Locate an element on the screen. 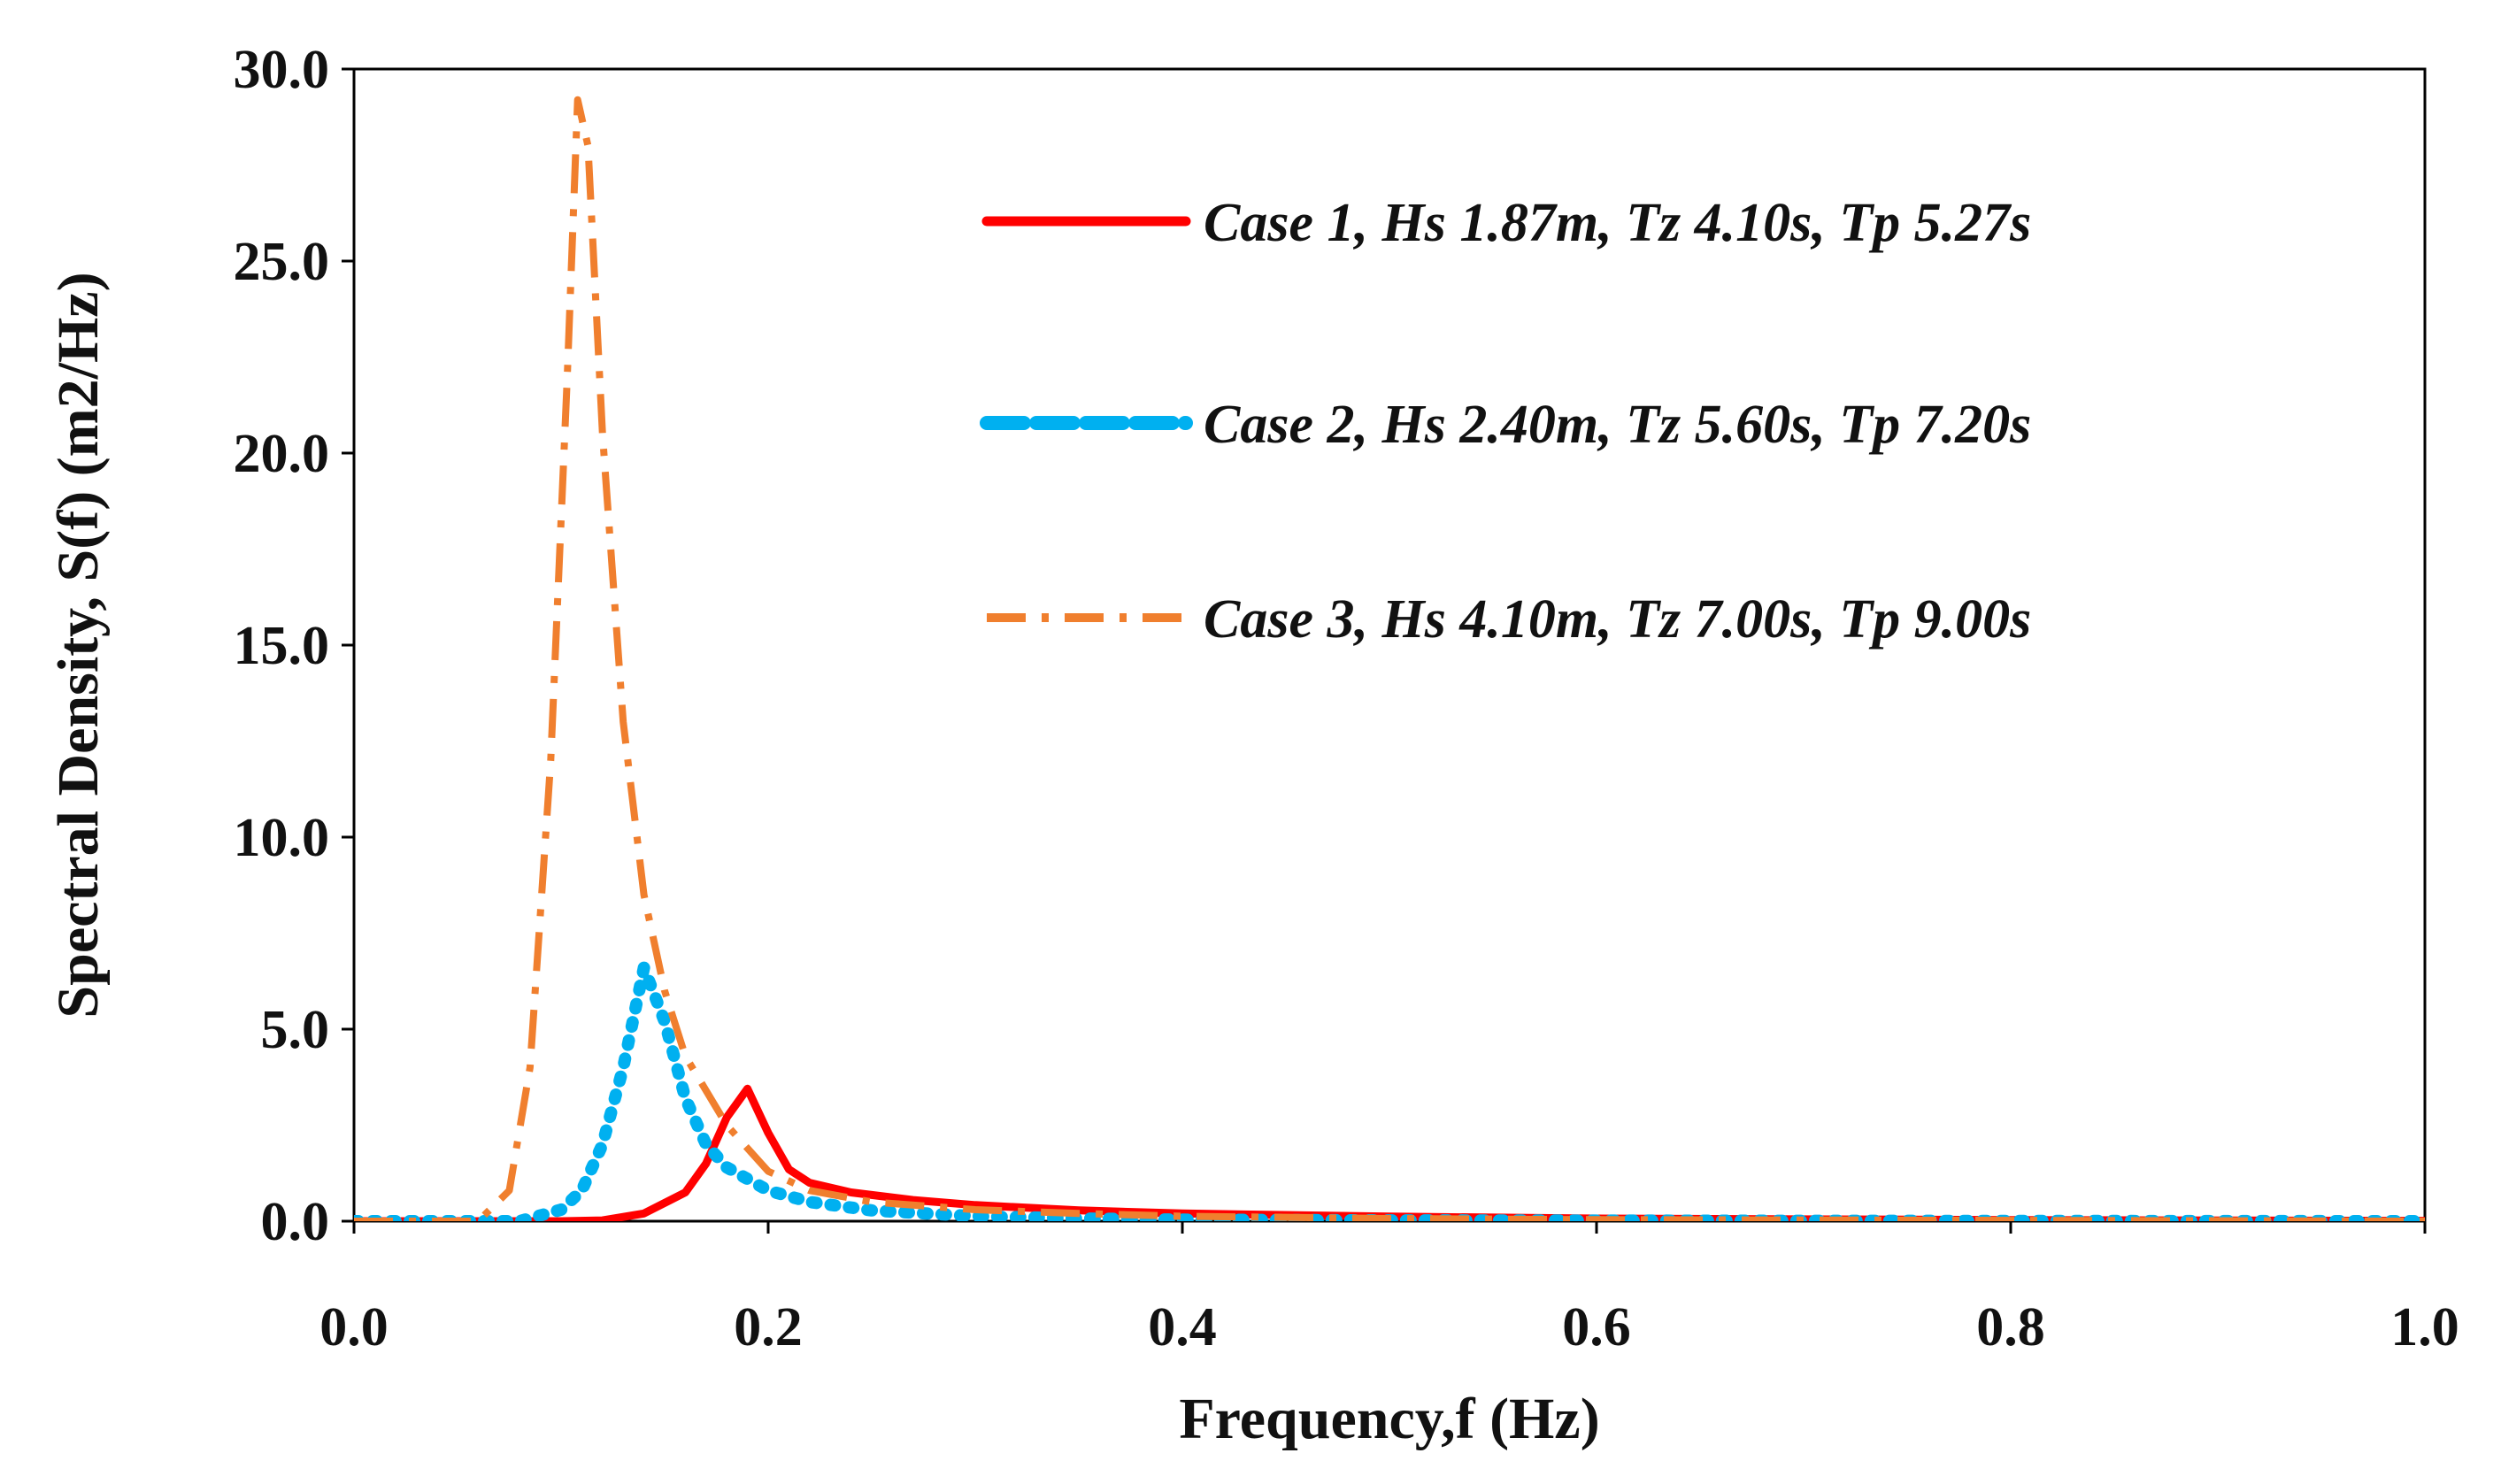  x-axis-title: Frequency,f (Hz) is located at coordinates (1389, 1419).